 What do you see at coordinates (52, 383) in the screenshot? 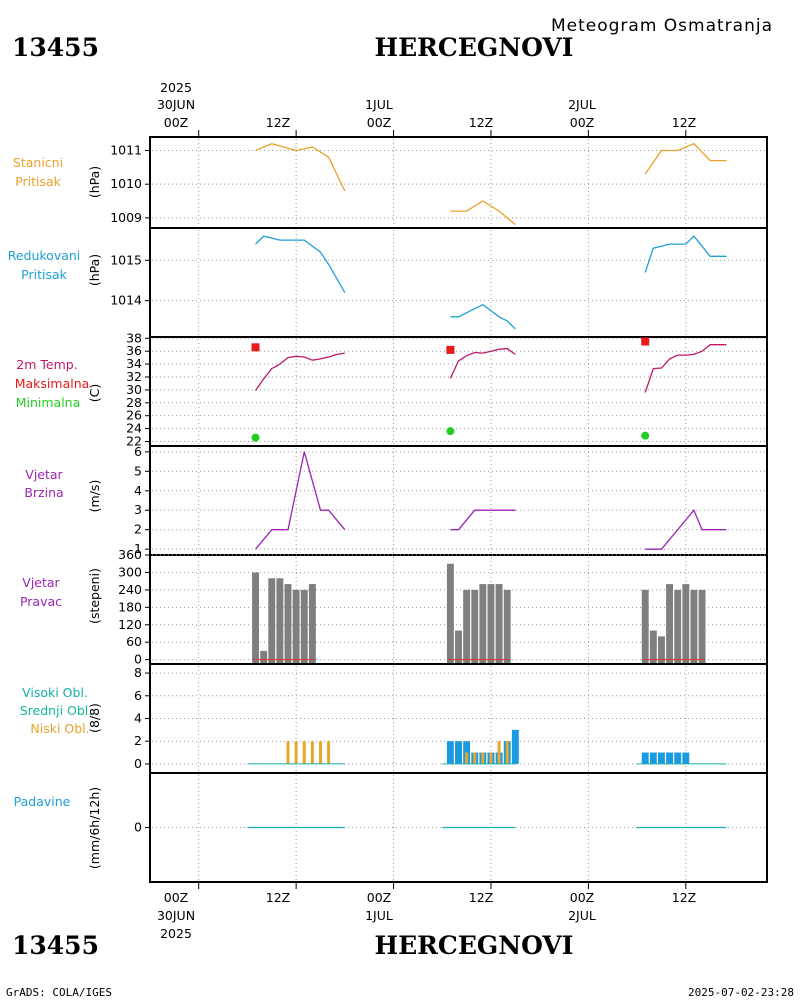
I see `panel-label: Maksimalna` at bounding box center [52, 383].